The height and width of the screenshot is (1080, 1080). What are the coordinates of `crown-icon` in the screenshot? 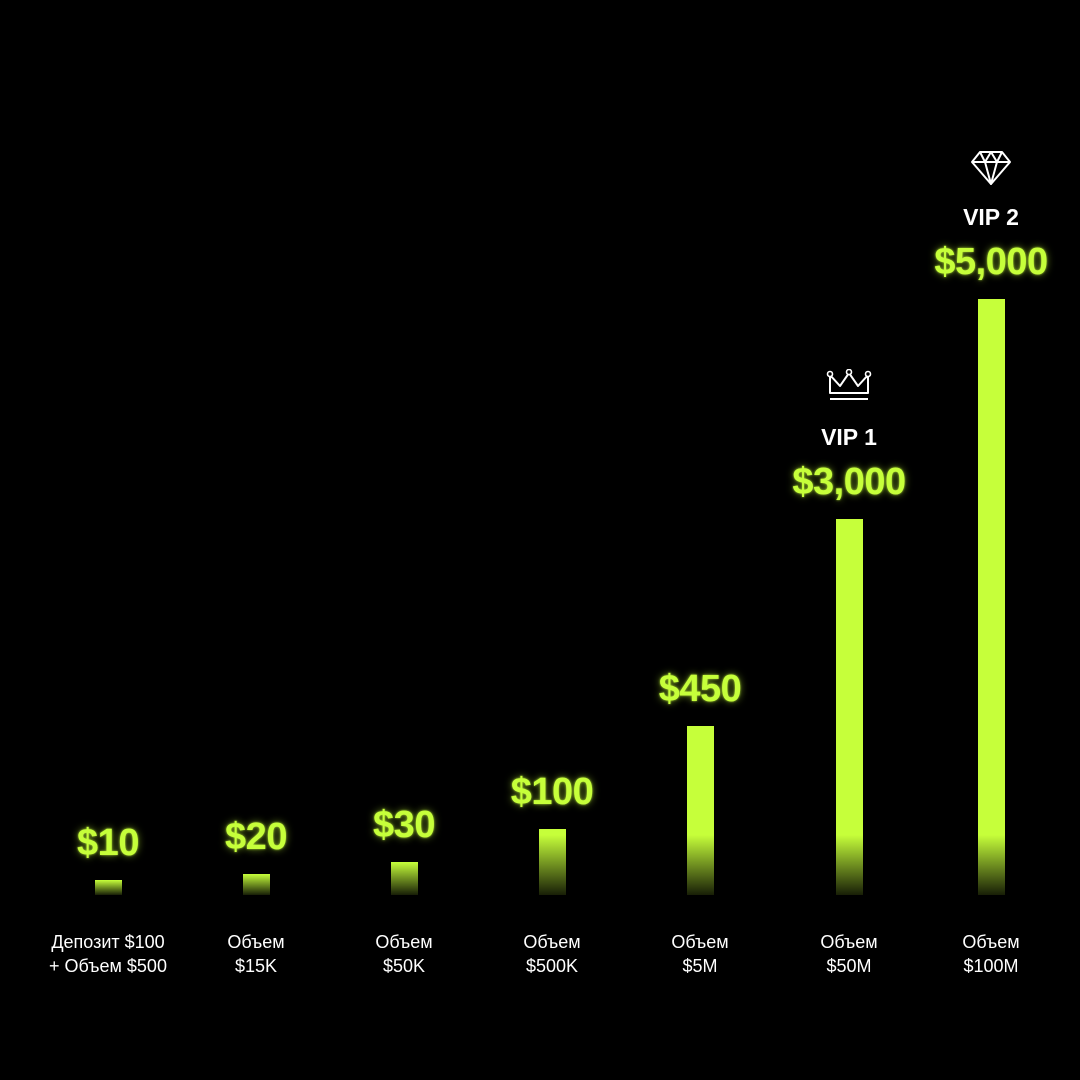 It's located at (849, 388).